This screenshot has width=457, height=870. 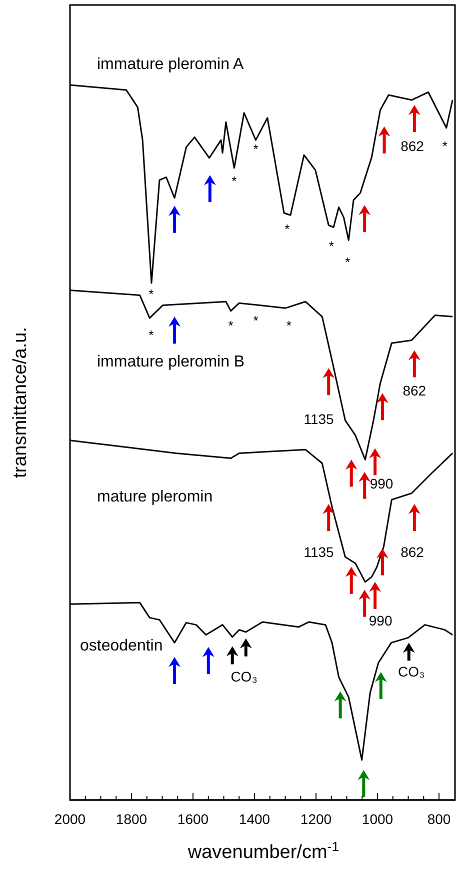 I want to click on series-label: osteodentin, so click(x=121, y=645).